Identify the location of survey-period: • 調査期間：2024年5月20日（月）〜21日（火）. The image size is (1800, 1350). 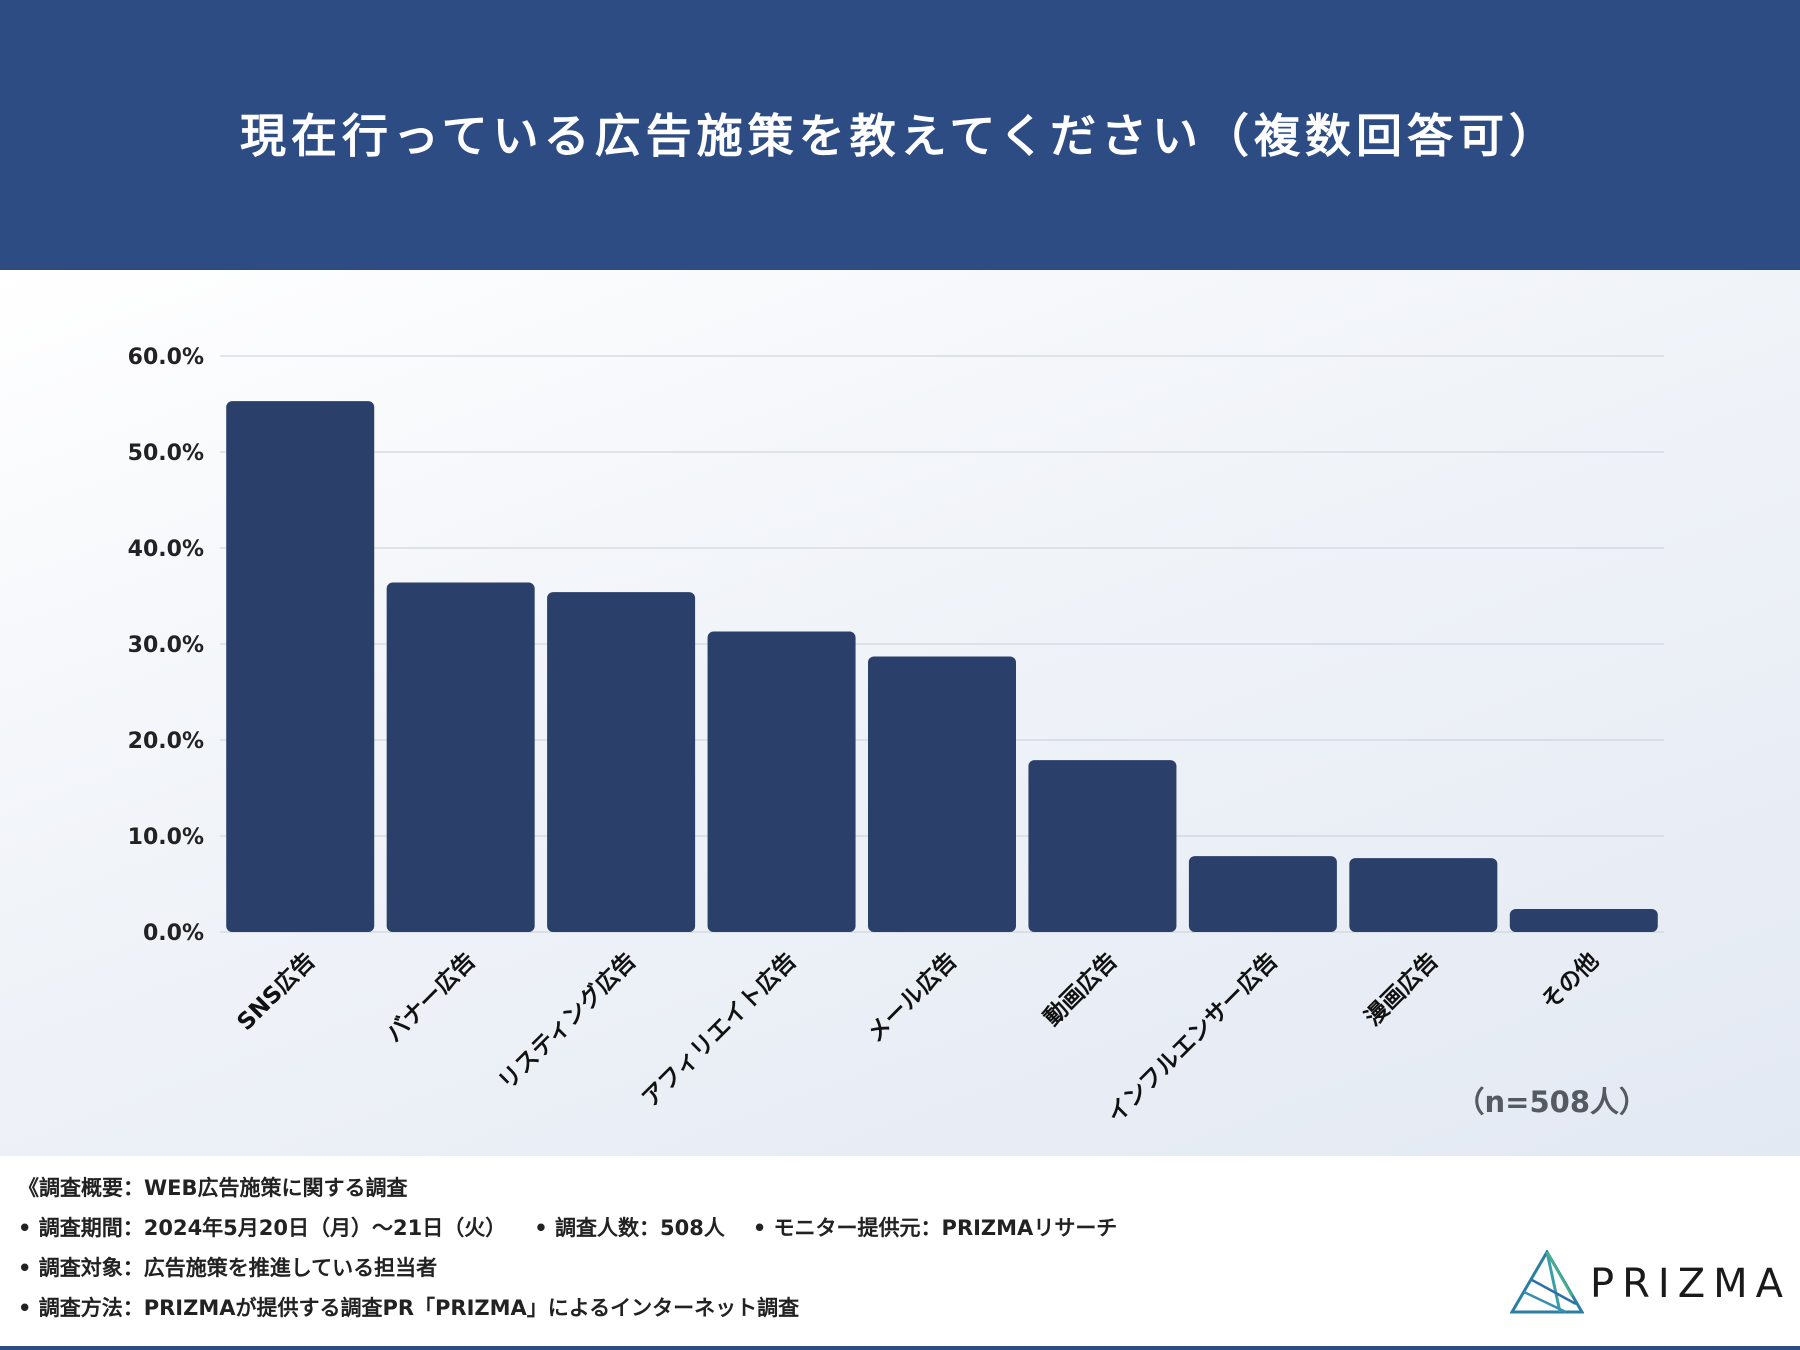
(262, 1228).